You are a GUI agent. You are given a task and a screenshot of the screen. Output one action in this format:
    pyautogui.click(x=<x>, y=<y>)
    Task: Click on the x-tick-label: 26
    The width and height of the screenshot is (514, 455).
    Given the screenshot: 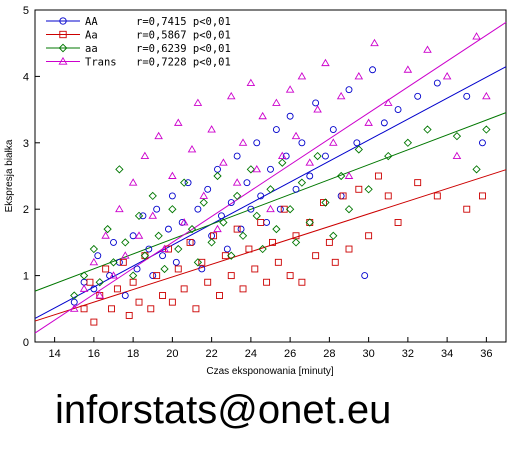 What is the action you would take?
    pyautogui.click(x=290, y=354)
    